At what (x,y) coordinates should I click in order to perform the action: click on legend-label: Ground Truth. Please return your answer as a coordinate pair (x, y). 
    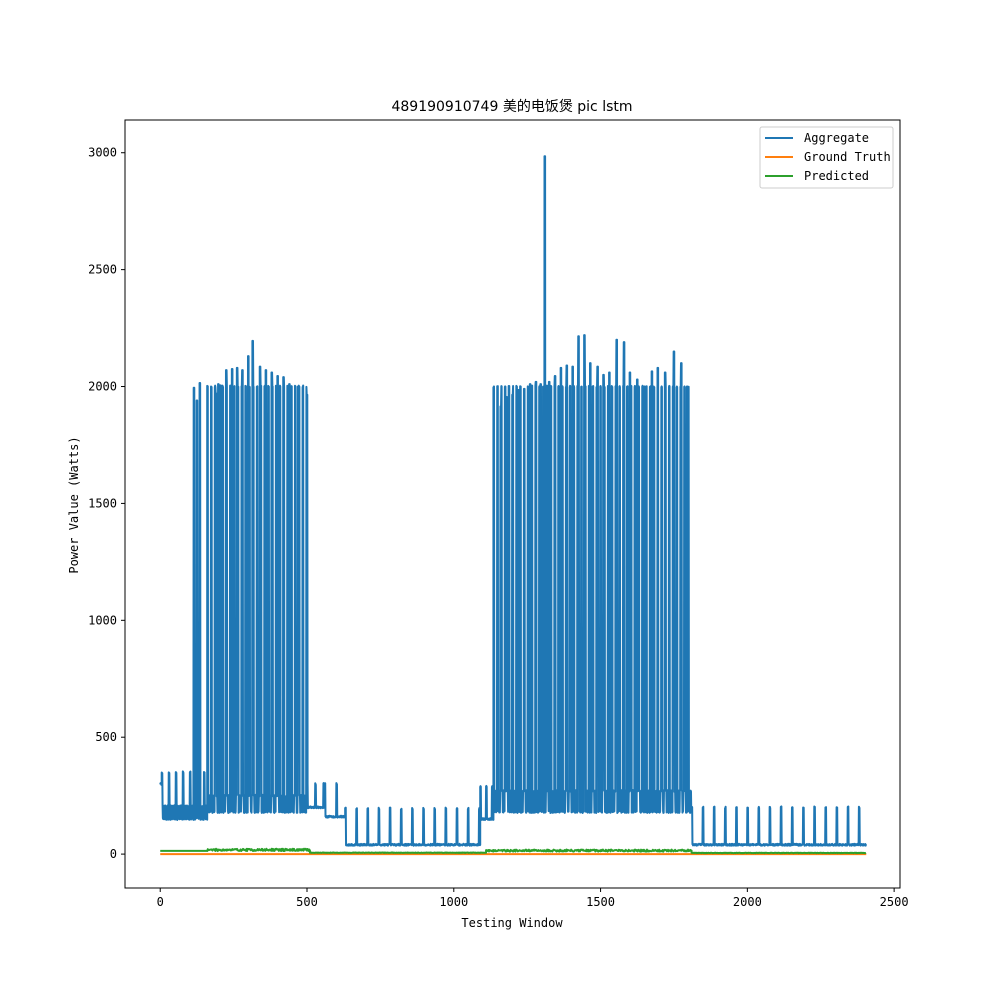
    Looking at the image, I should click on (847, 157).